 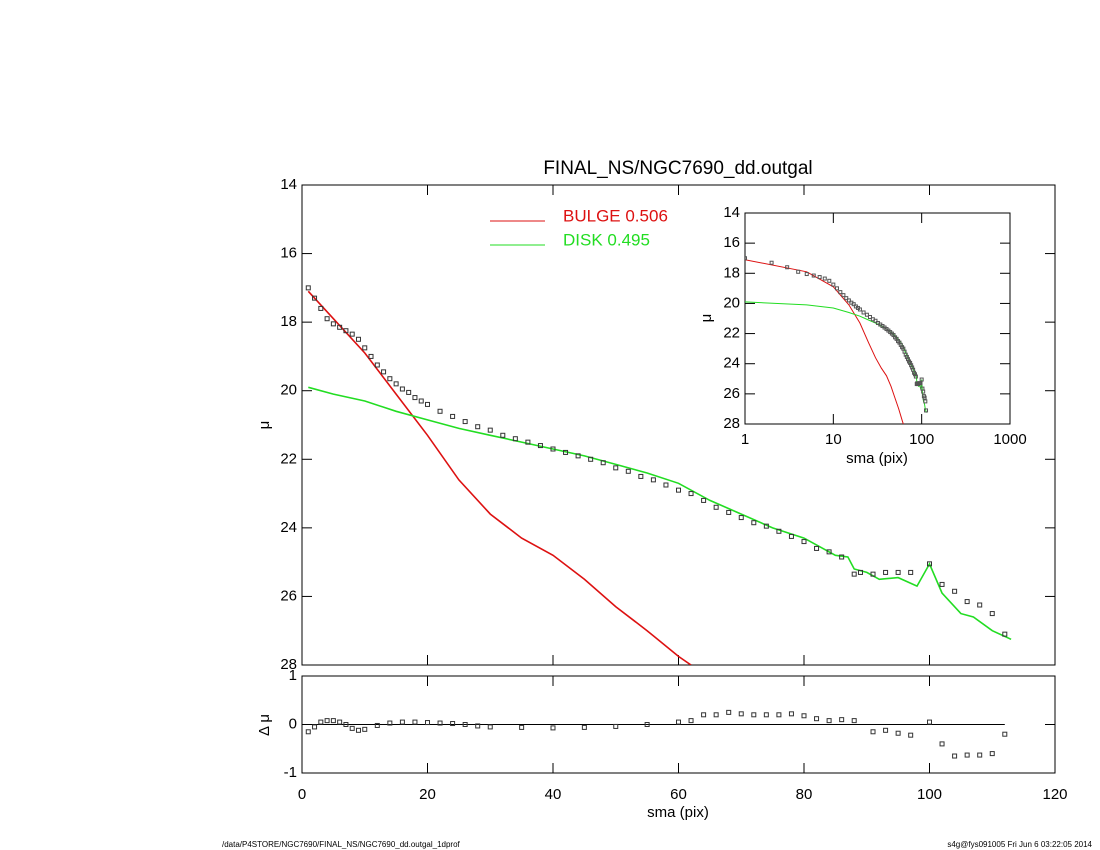 What do you see at coordinates (678, 812) in the screenshot?
I see `x-axis-label: sma (pix)` at bounding box center [678, 812].